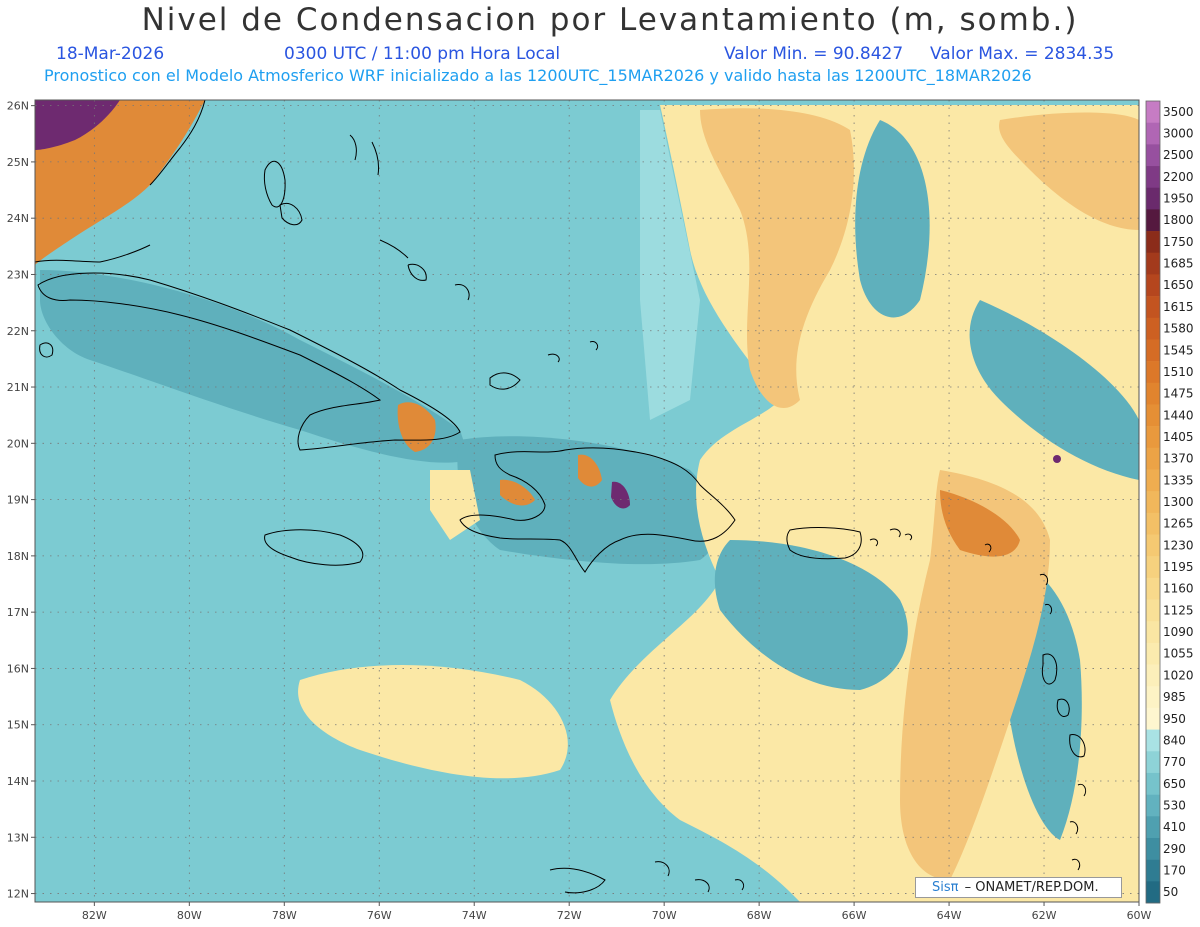  I want to click on latitude-label: 21N, so click(18, 387).